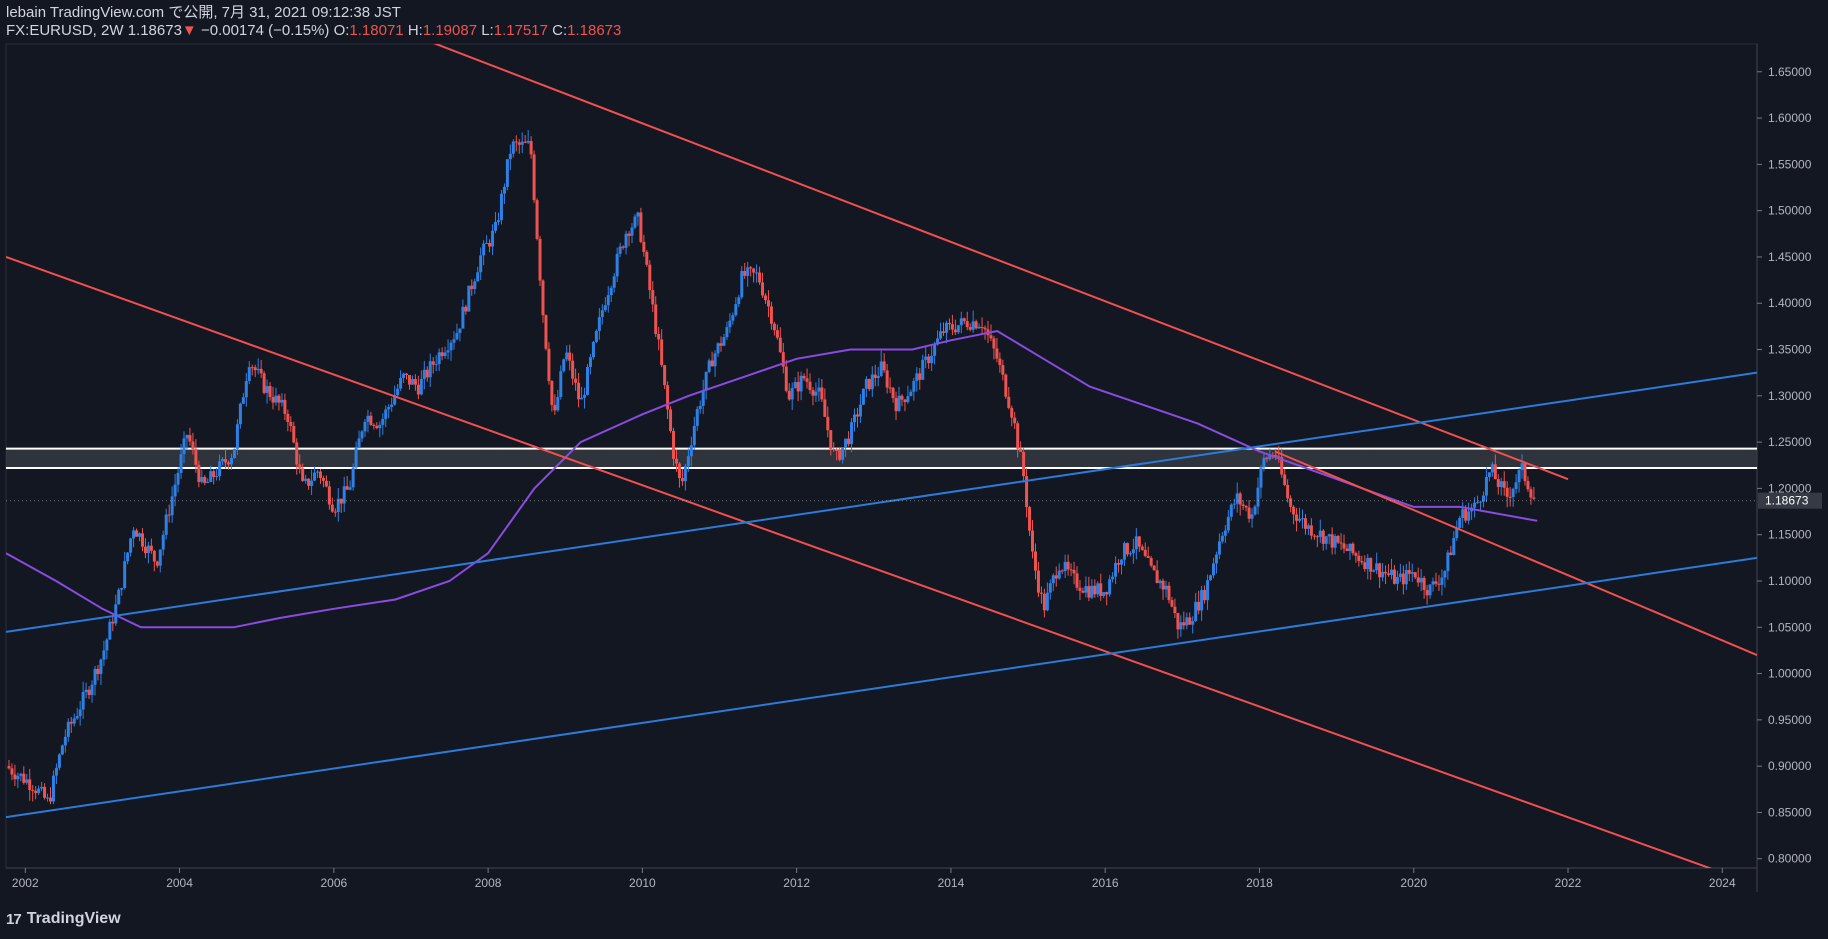  I want to click on x-tick-label: 2016, so click(1105, 883).